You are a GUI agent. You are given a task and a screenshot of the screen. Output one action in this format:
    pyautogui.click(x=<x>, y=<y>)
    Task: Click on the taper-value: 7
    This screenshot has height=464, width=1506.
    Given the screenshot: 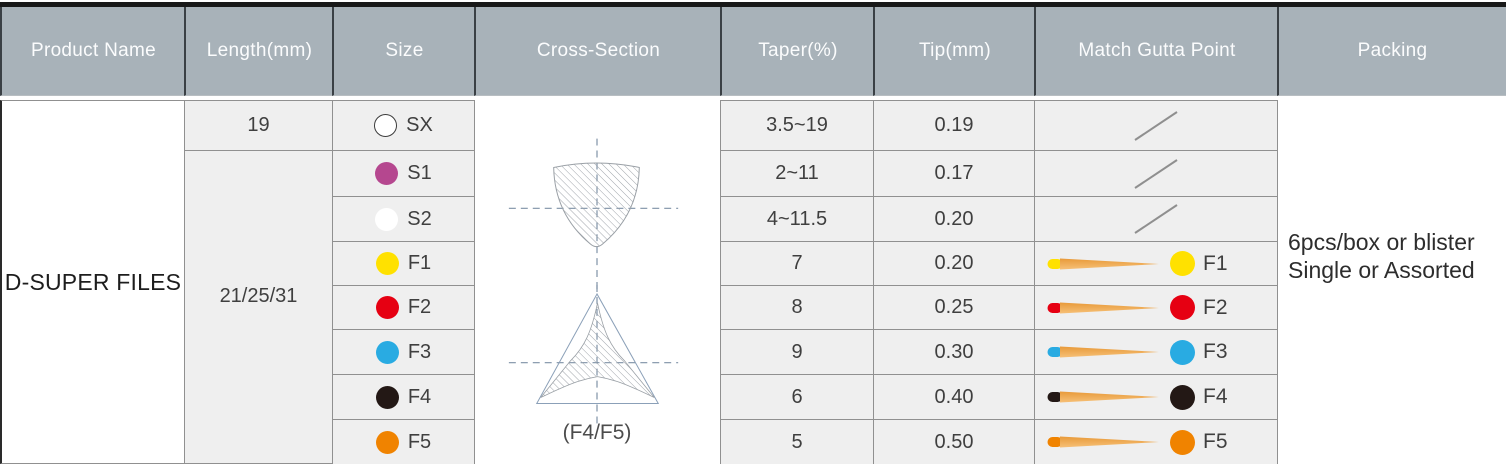 What is the action you would take?
    pyautogui.click(x=797, y=263)
    